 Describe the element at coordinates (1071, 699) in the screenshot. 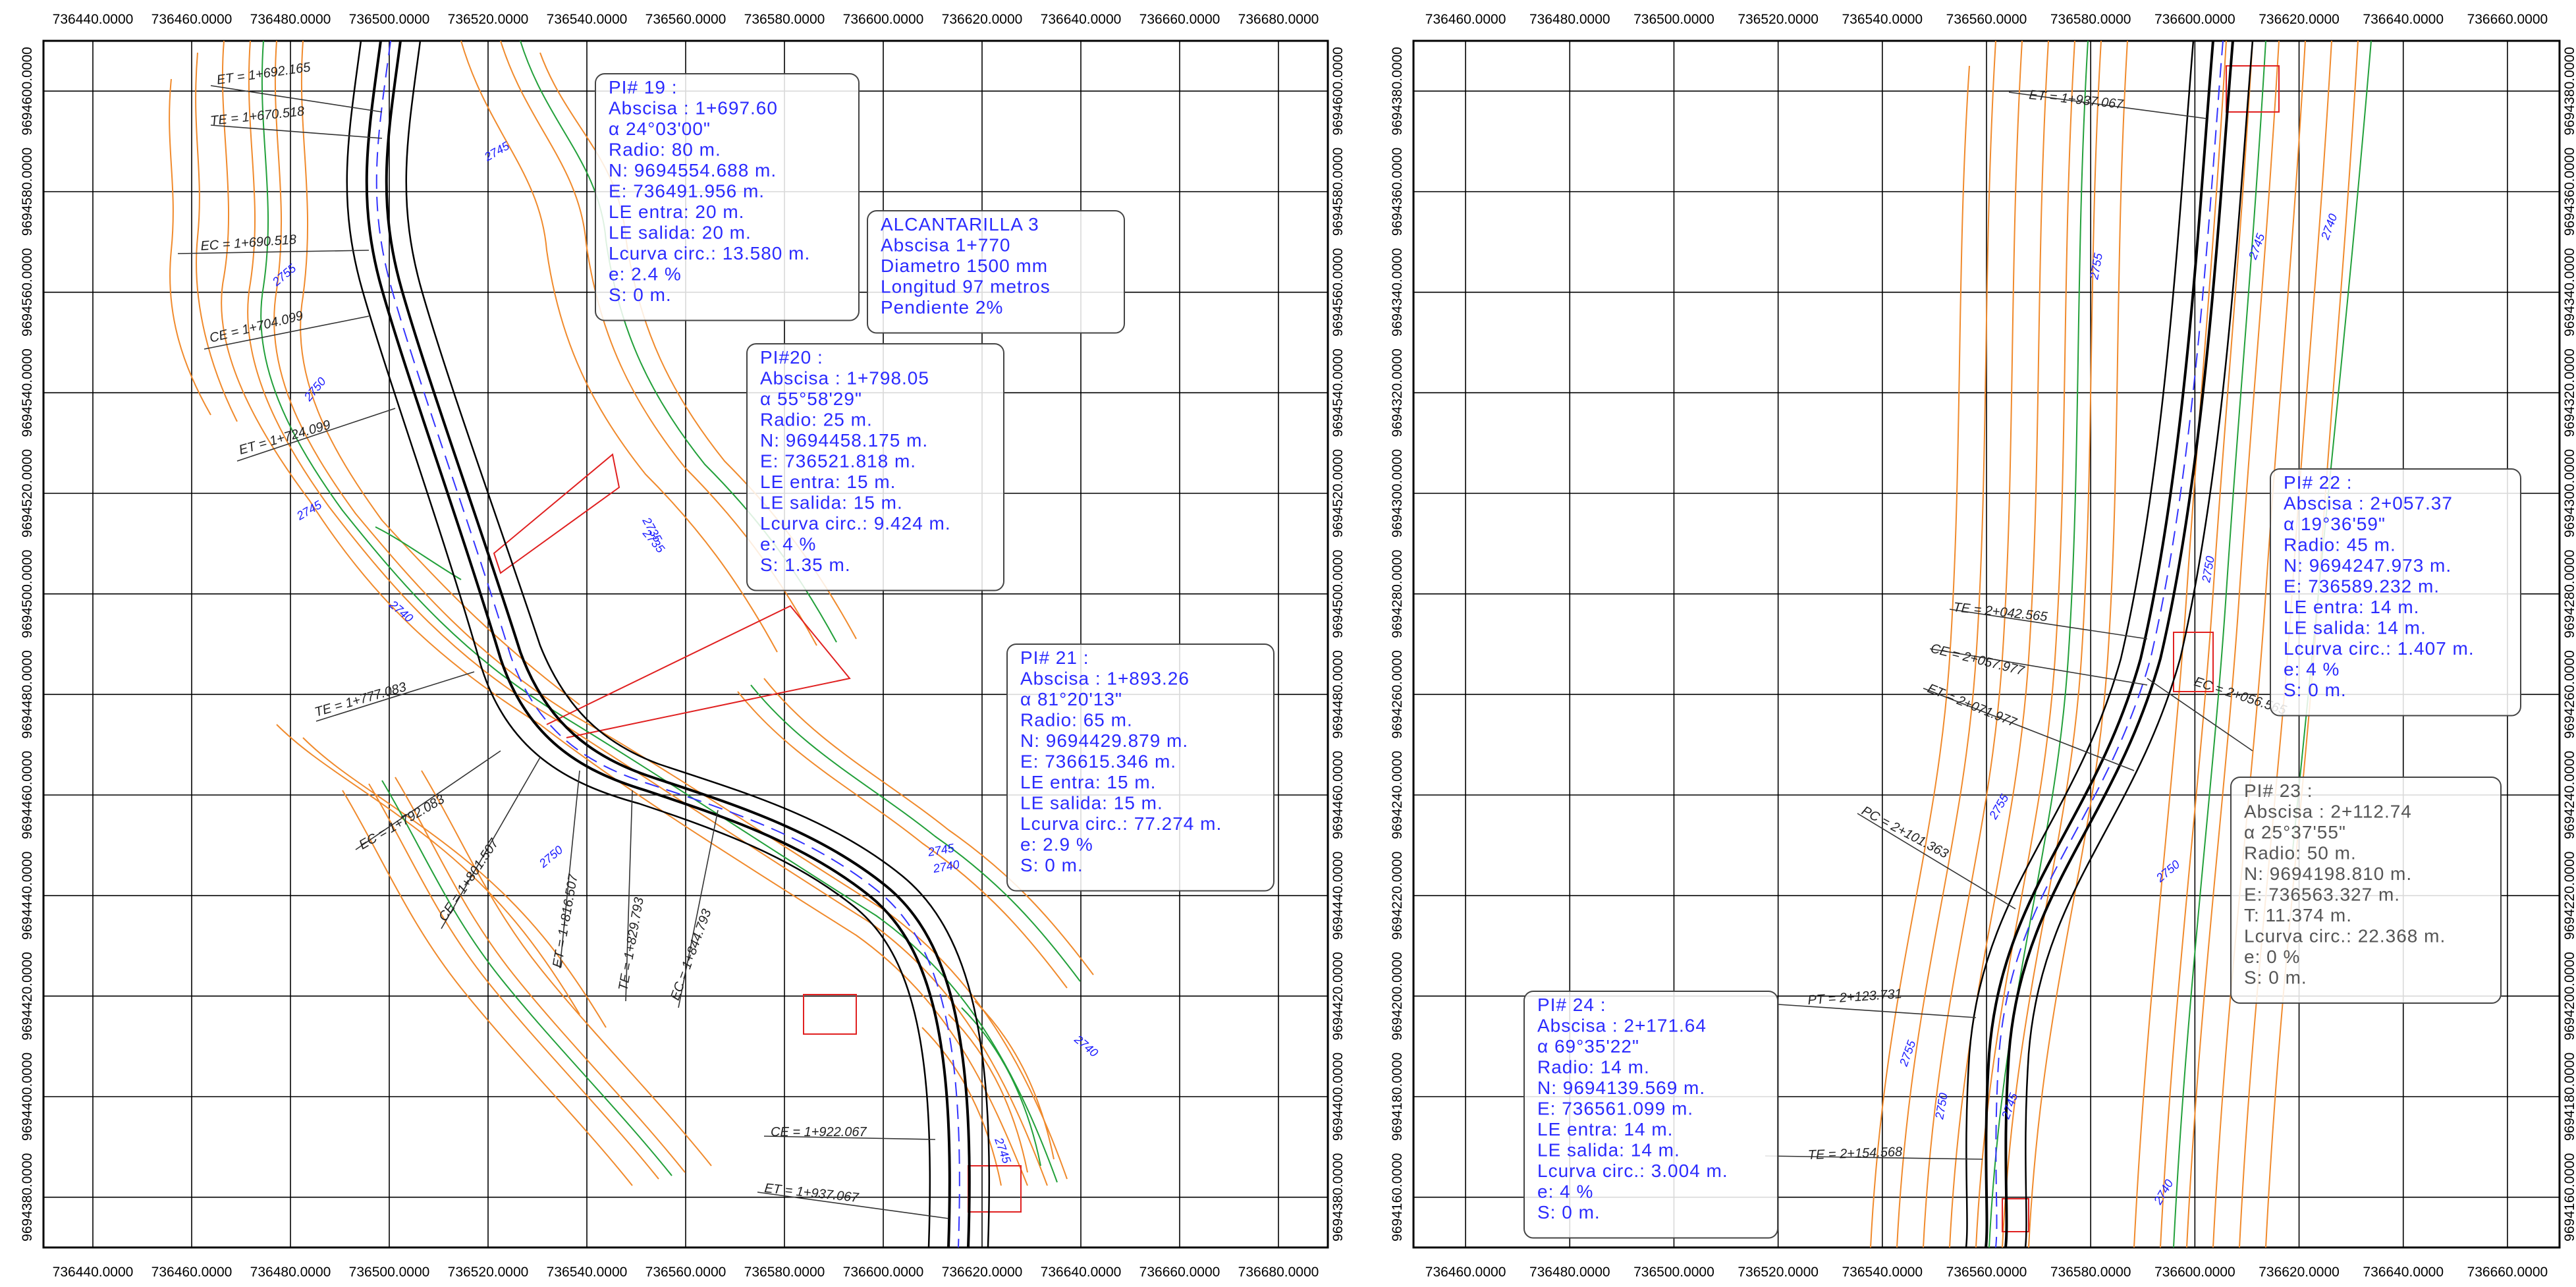

I see `info-panel-line: α 81°20'13"` at that location.